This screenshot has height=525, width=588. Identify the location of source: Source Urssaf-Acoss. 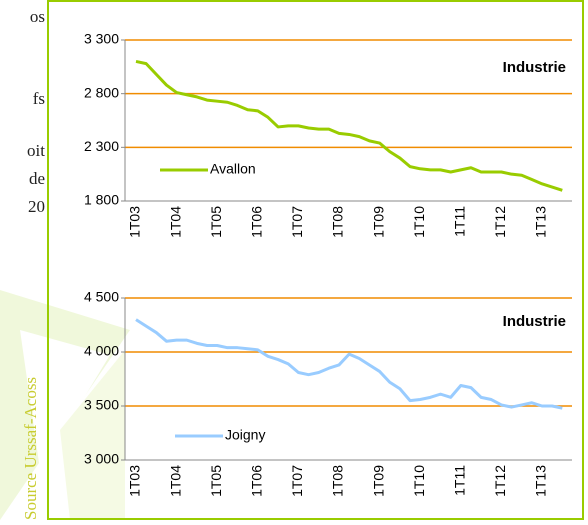
(30, 448).